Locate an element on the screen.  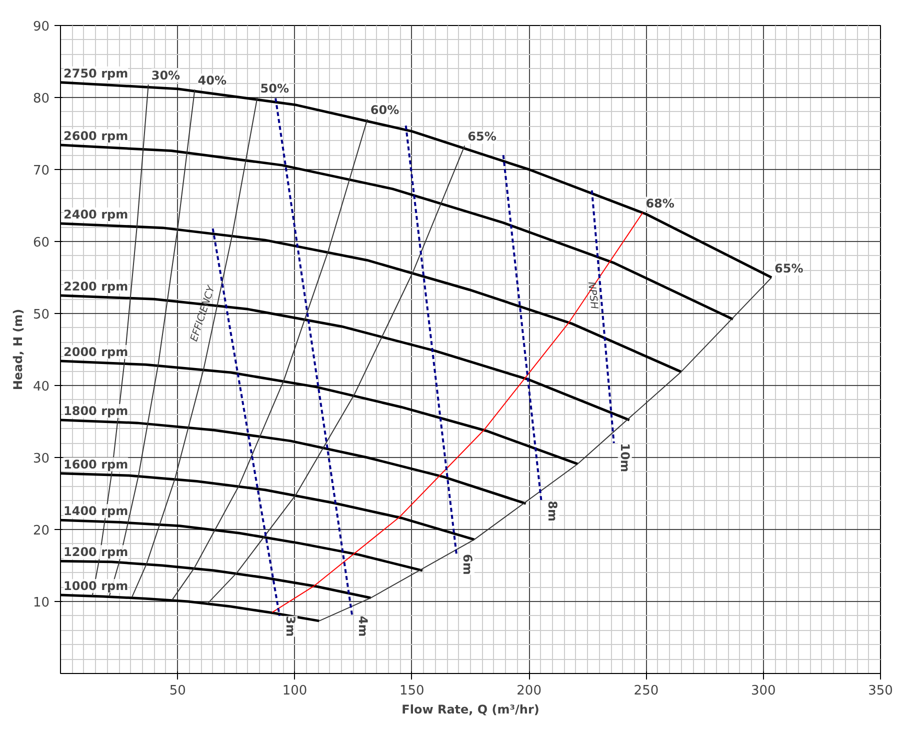
series-label: 50% is located at coordinates (275, 89).